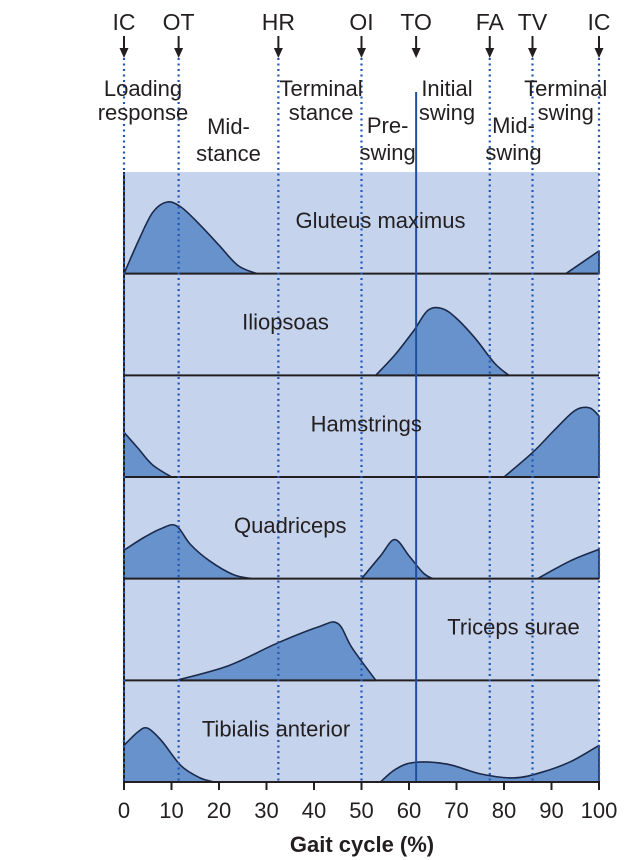 The width and height of the screenshot is (625, 860). Describe the element at coordinates (381, 220) in the screenshot. I see `muscle-label: Gluteus maximus` at that location.